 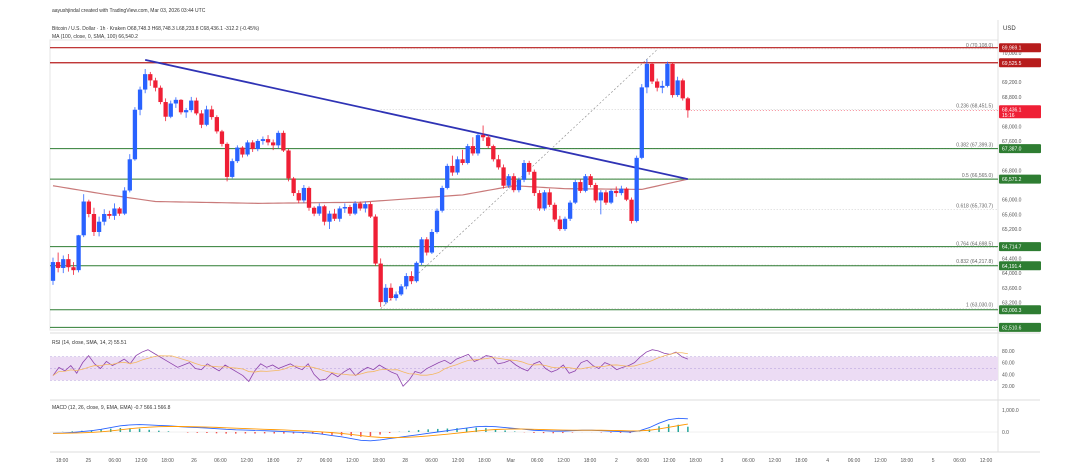 I want to click on time-tick-label: 26, so click(x=194, y=461).